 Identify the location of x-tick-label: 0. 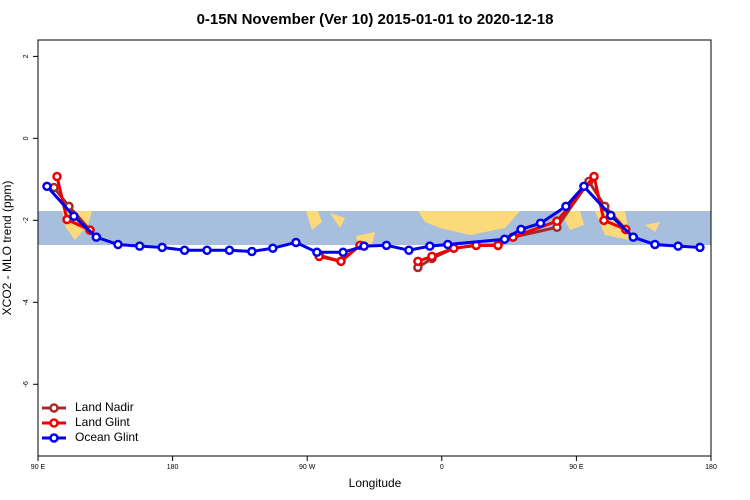
(442, 467).